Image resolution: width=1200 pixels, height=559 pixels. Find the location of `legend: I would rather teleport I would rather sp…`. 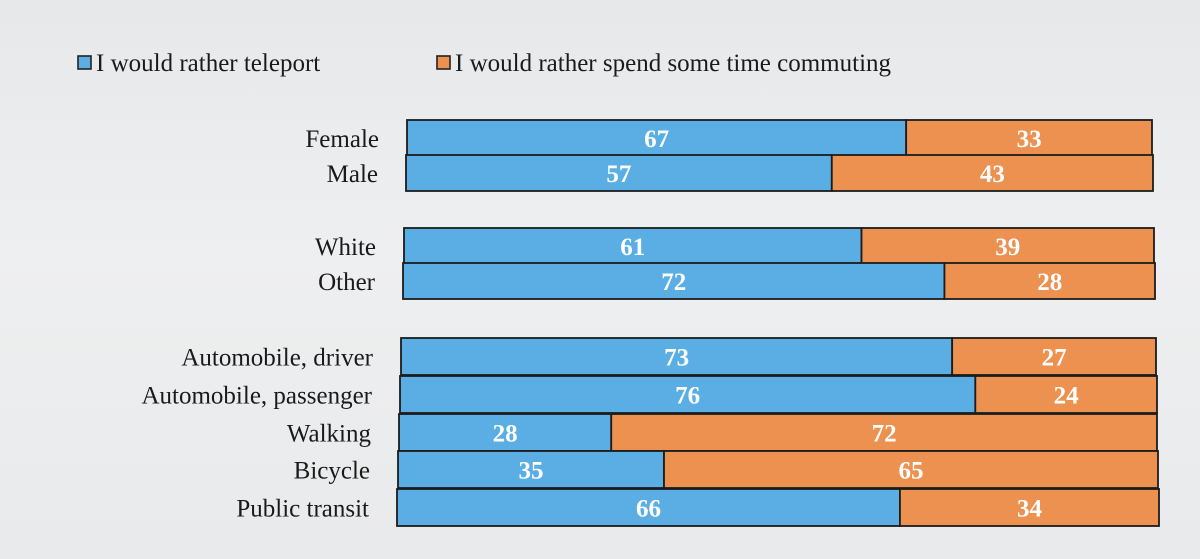

legend: I would rather teleport I would rather sp… is located at coordinates (484, 63).